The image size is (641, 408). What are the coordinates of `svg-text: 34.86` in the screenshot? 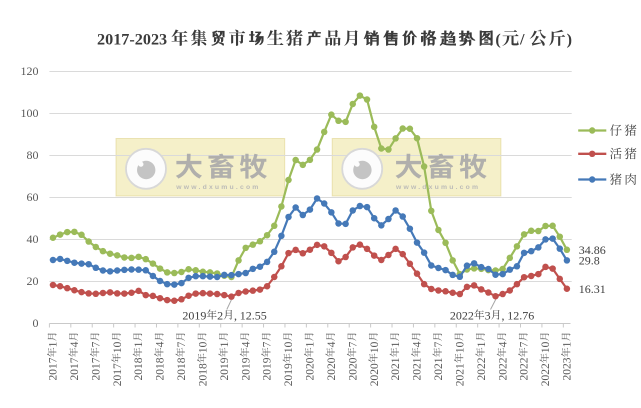 It's located at (592, 250).